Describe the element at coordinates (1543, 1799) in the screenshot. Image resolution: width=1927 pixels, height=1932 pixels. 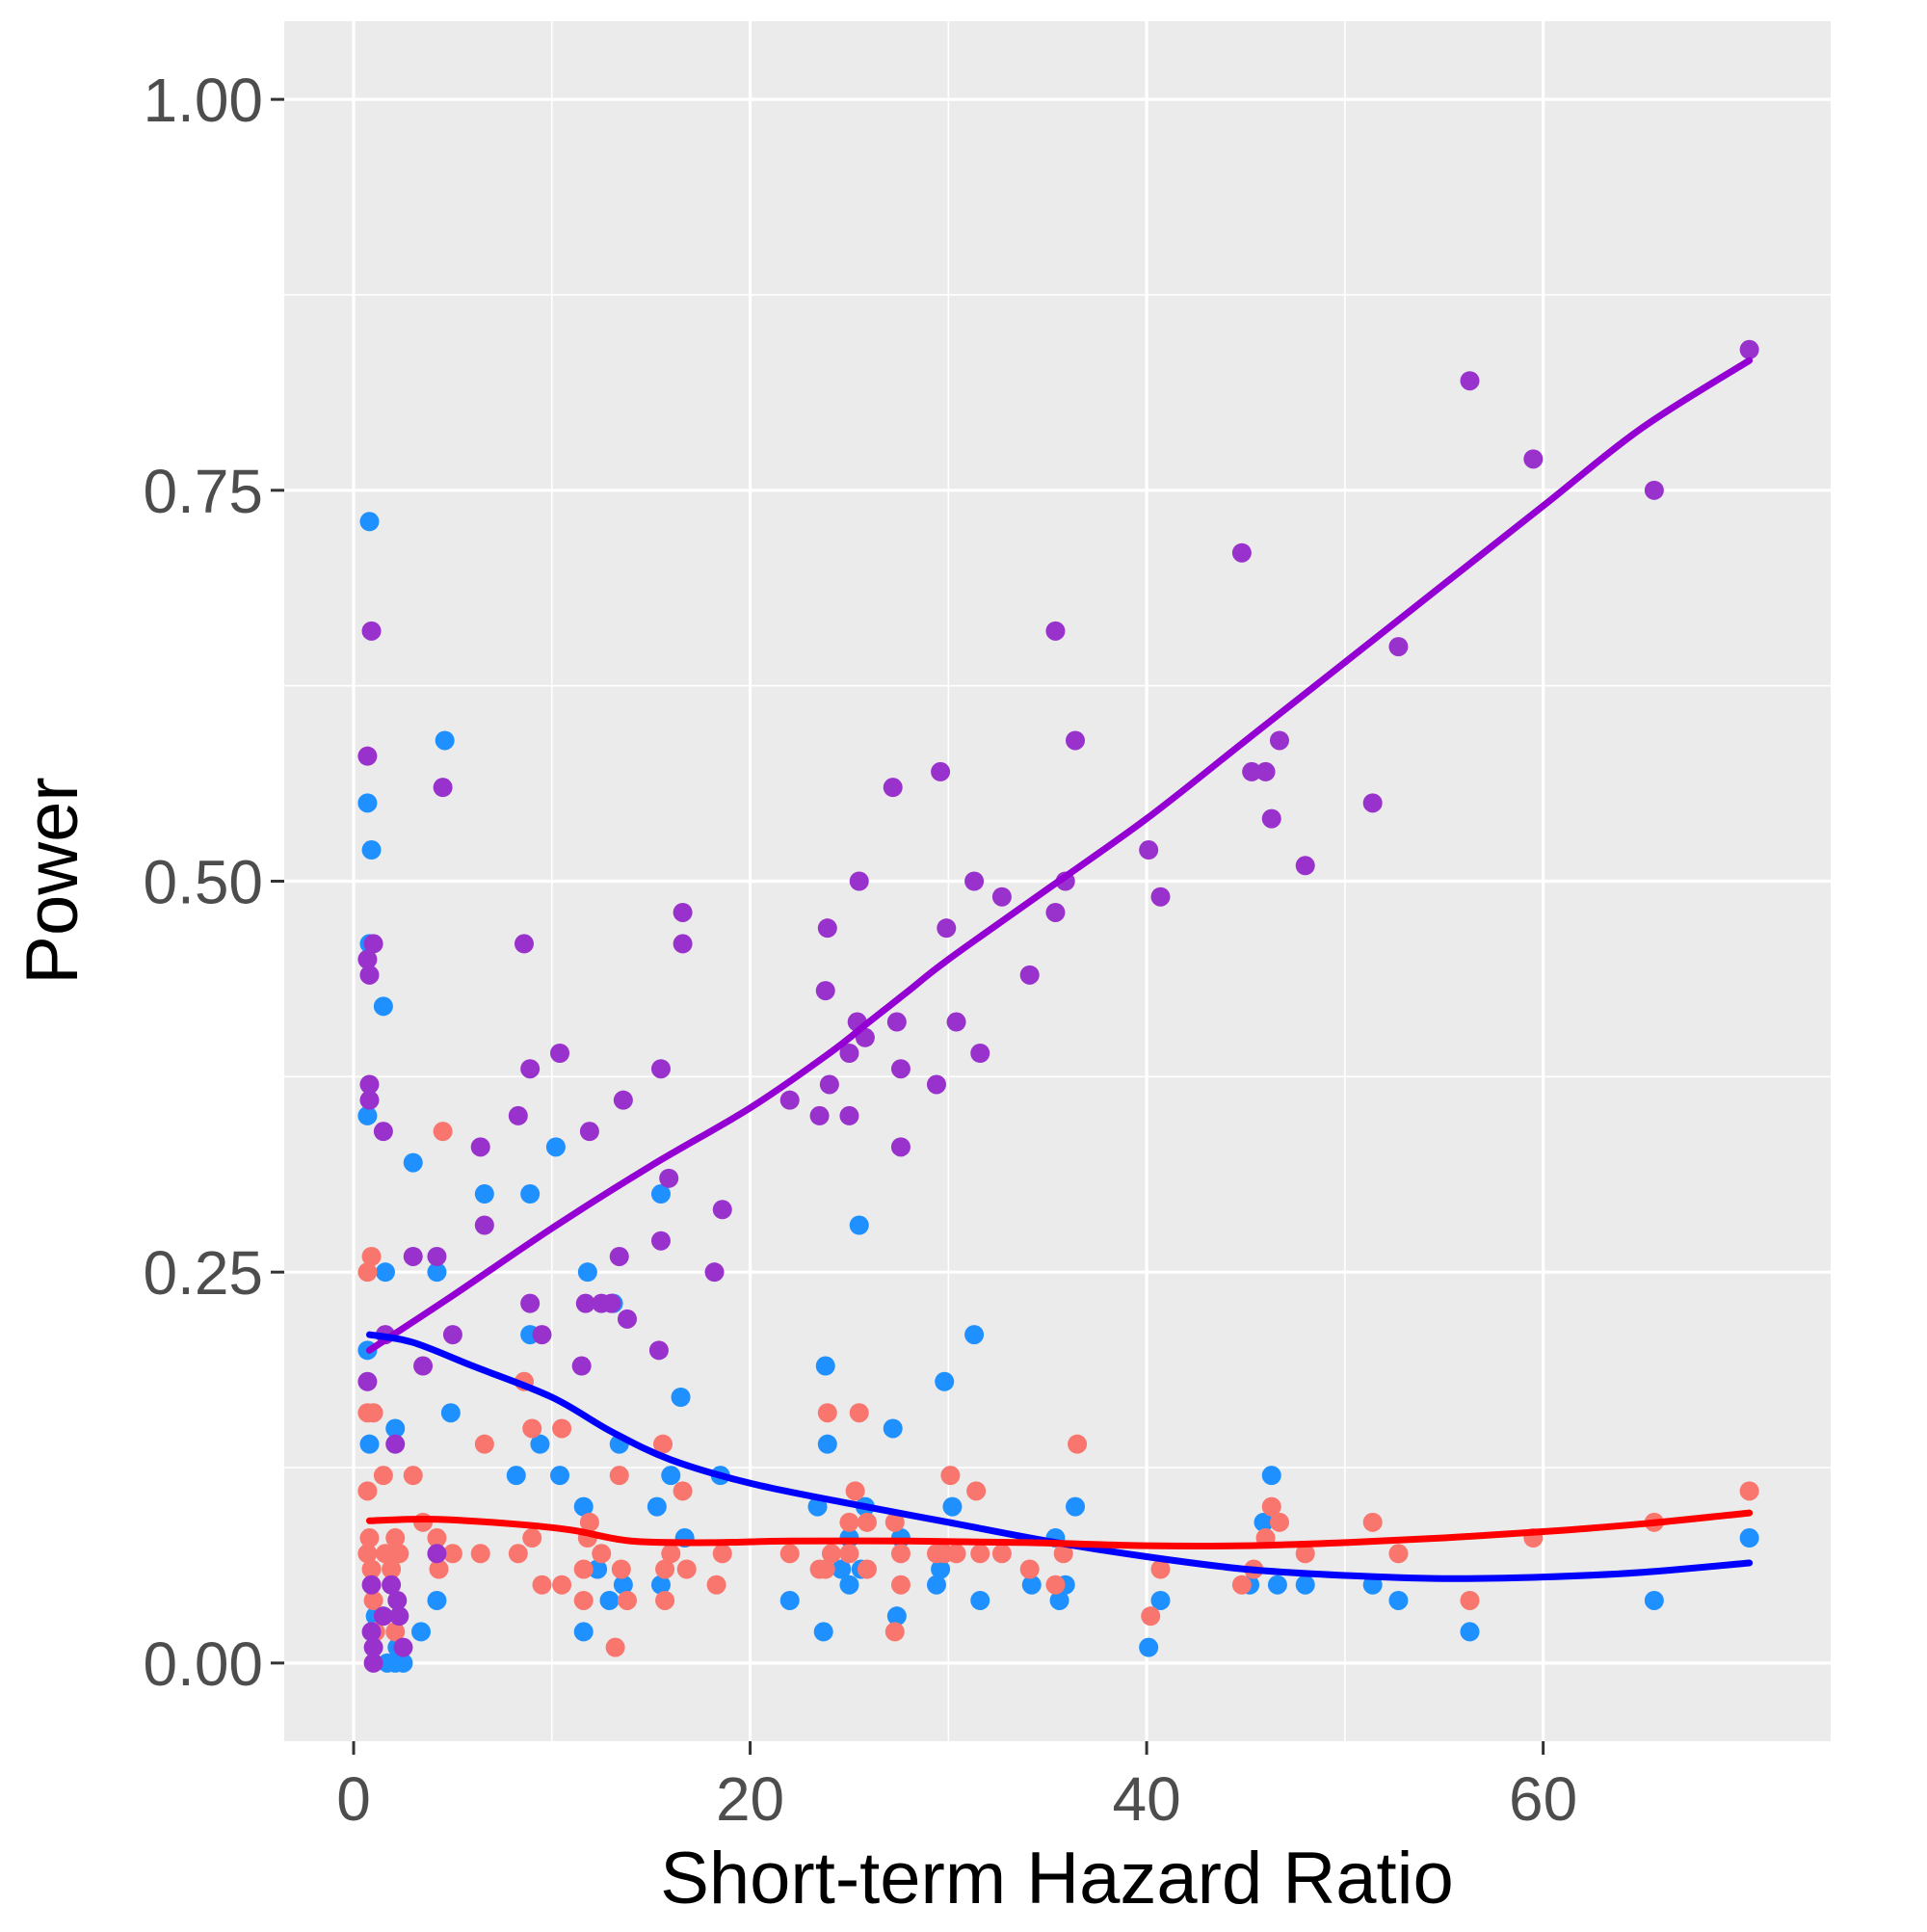
I see `x-tick-label: 60` at that location.